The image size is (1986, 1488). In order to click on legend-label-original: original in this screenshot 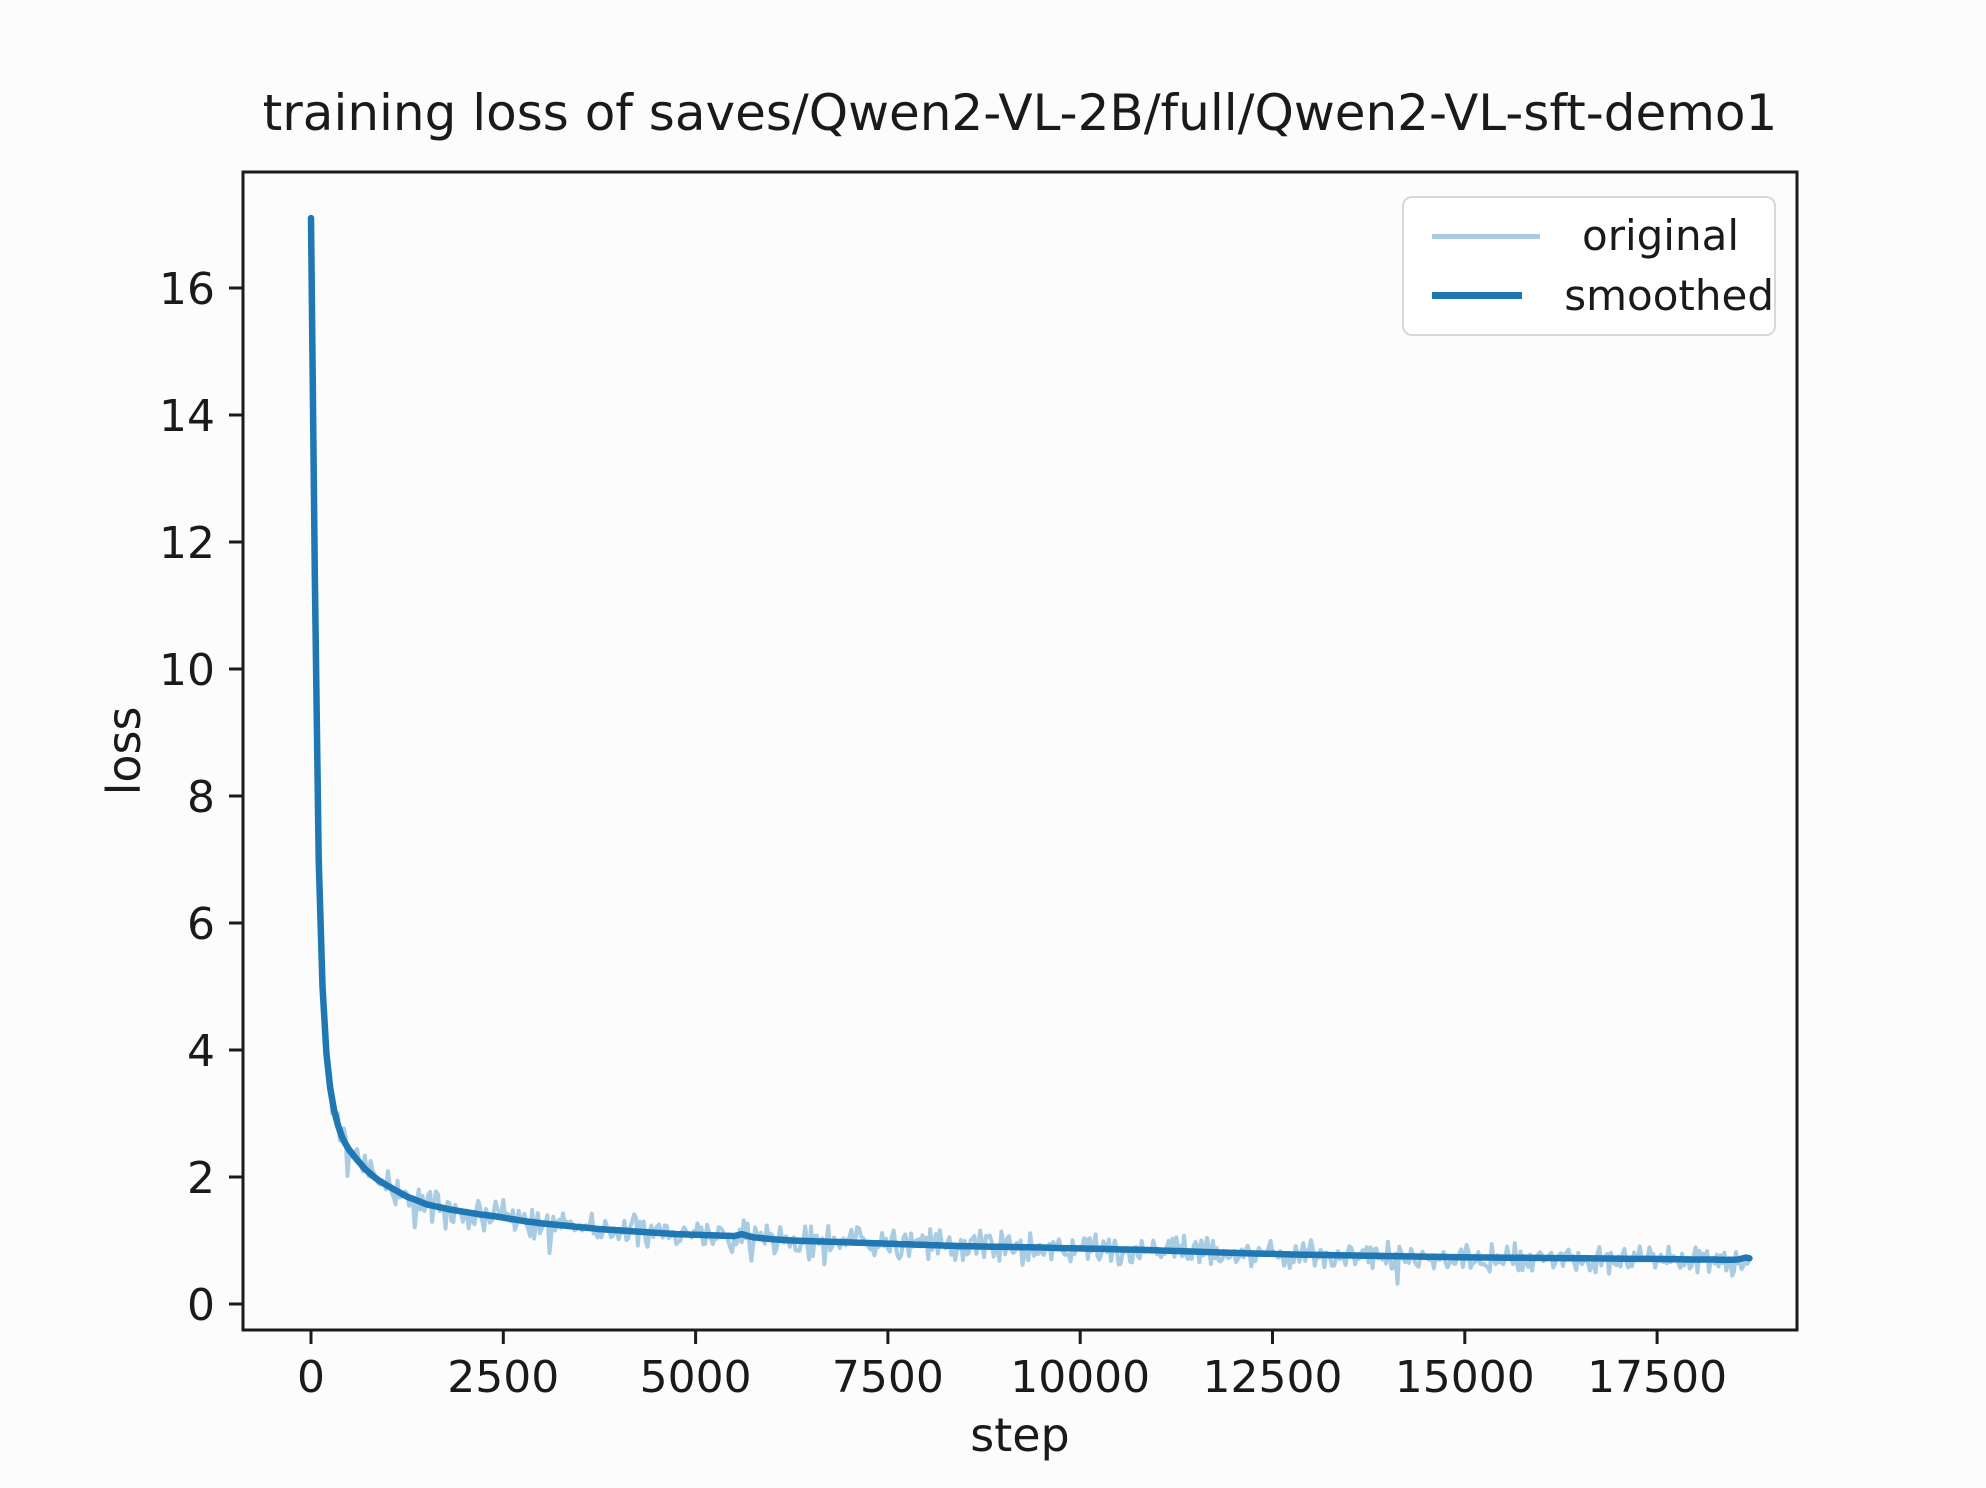, I will do `click(1660, 236)`.